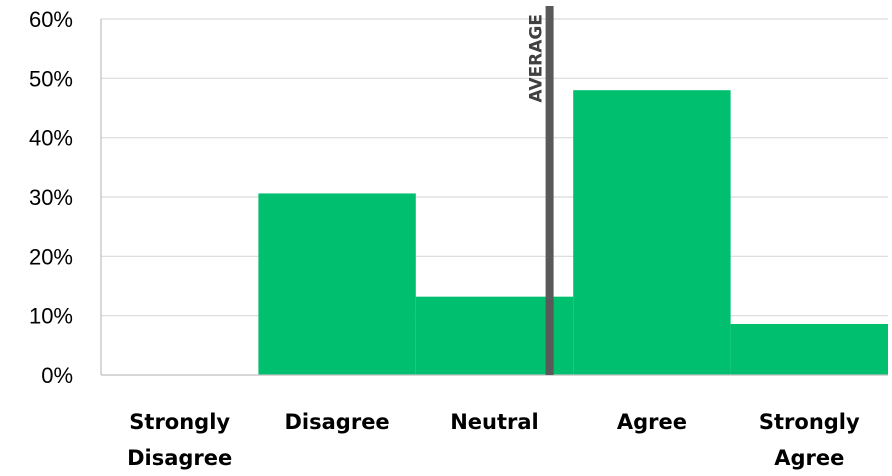 The height and width of the screenshot is (476, 892). What do you see at coordinates (51, 316) in the screenshot?
I see `y-tick-label: 10%` at bounding box center [51, 316].